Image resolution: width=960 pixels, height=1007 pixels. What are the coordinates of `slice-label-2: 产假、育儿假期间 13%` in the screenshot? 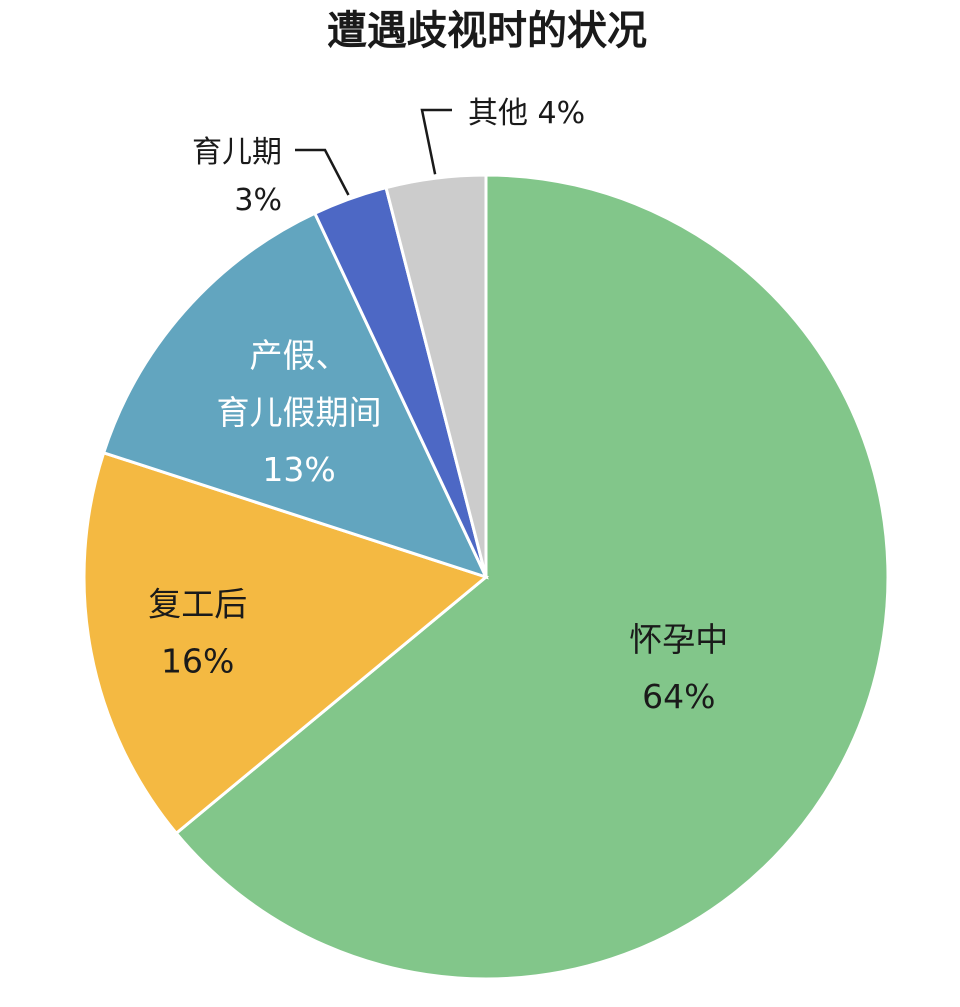 It's located at (299, 412).